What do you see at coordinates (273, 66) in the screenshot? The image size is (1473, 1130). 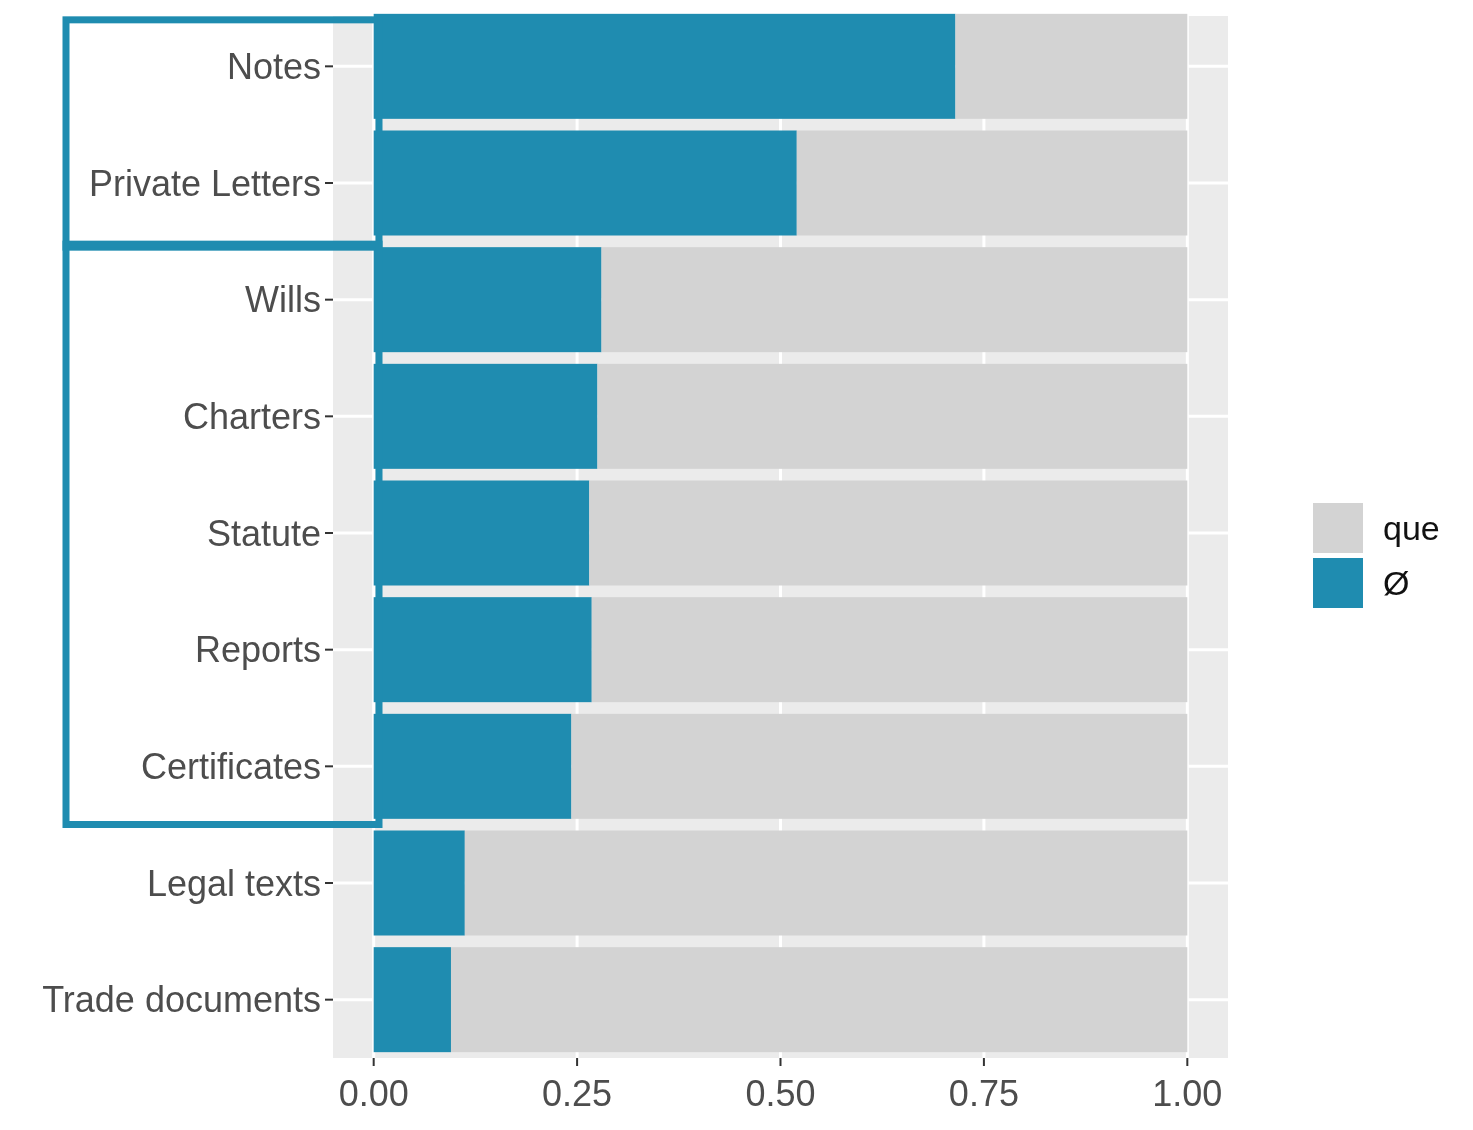 I see `y-tick-label: Notes` at bounding box center [273, 66].